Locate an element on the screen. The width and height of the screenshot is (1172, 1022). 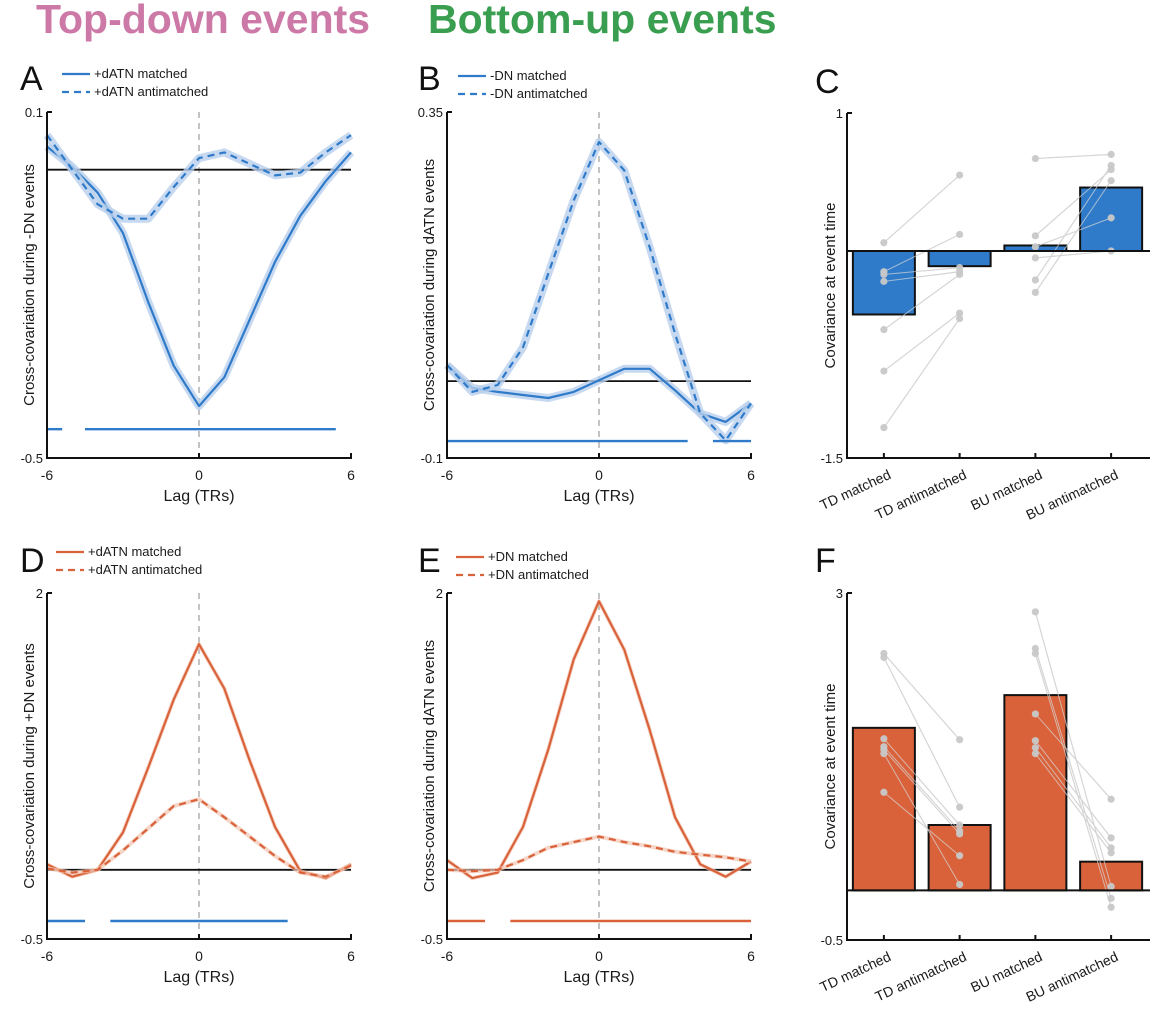
y-tick-label: 3 is located at coordinates (839, 593).